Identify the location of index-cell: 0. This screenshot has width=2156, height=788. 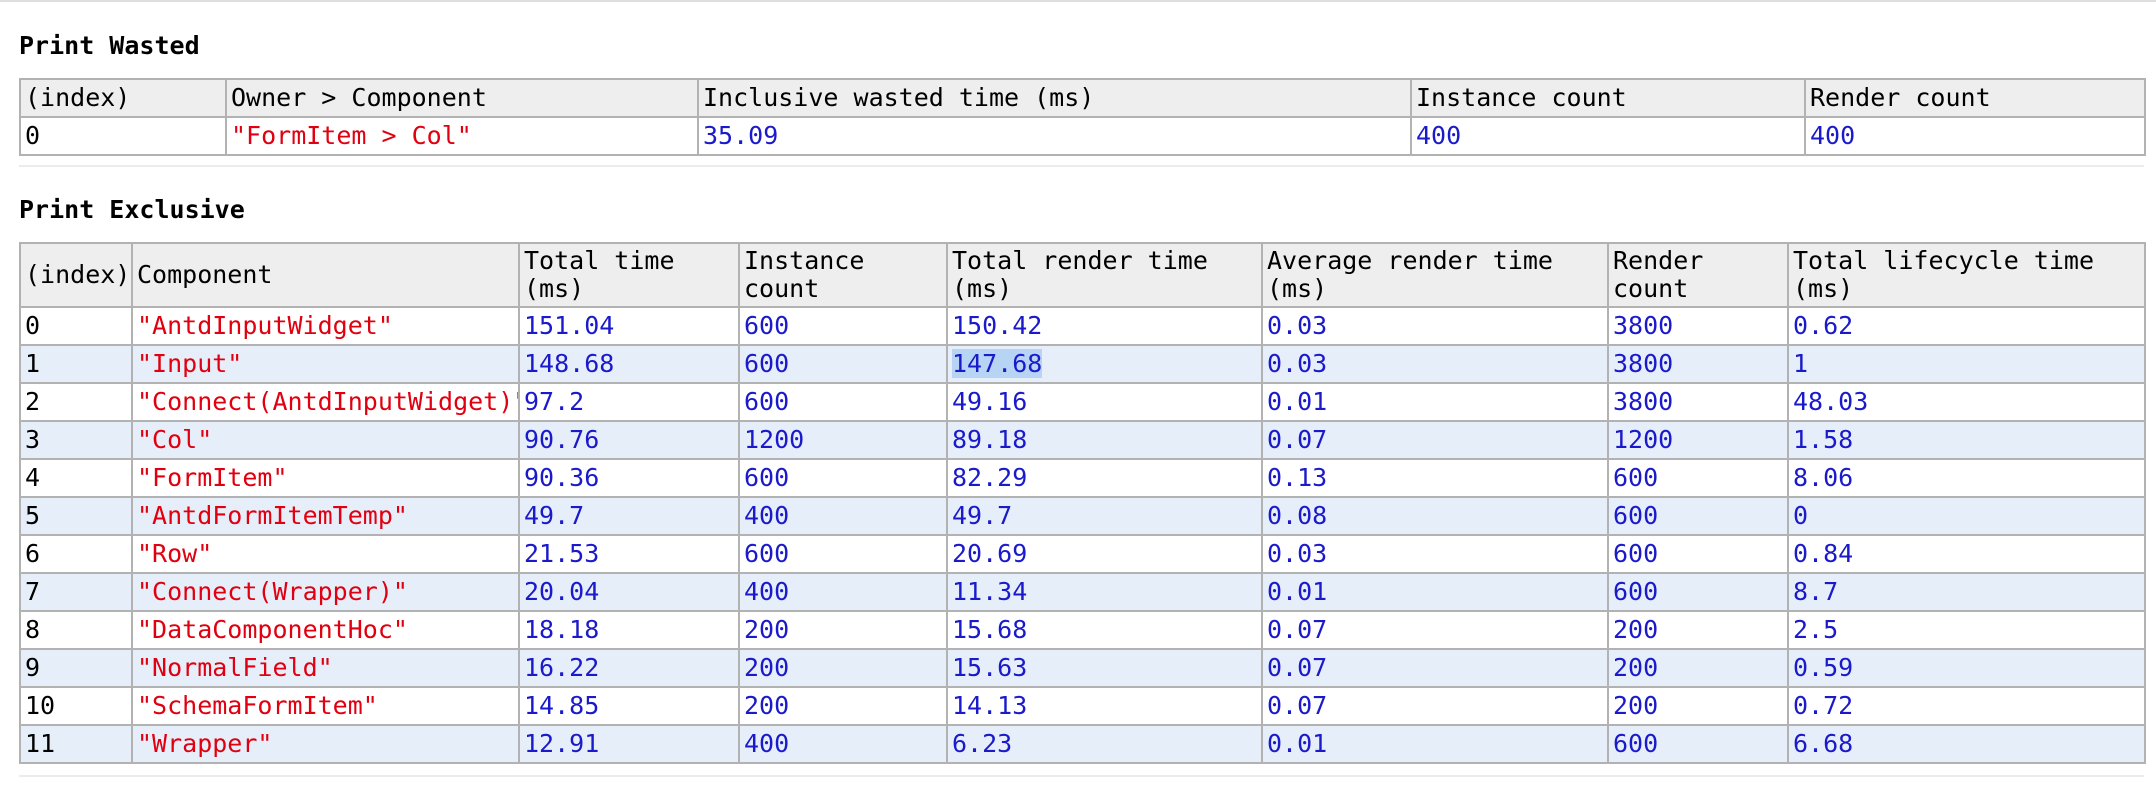
(76, 326).